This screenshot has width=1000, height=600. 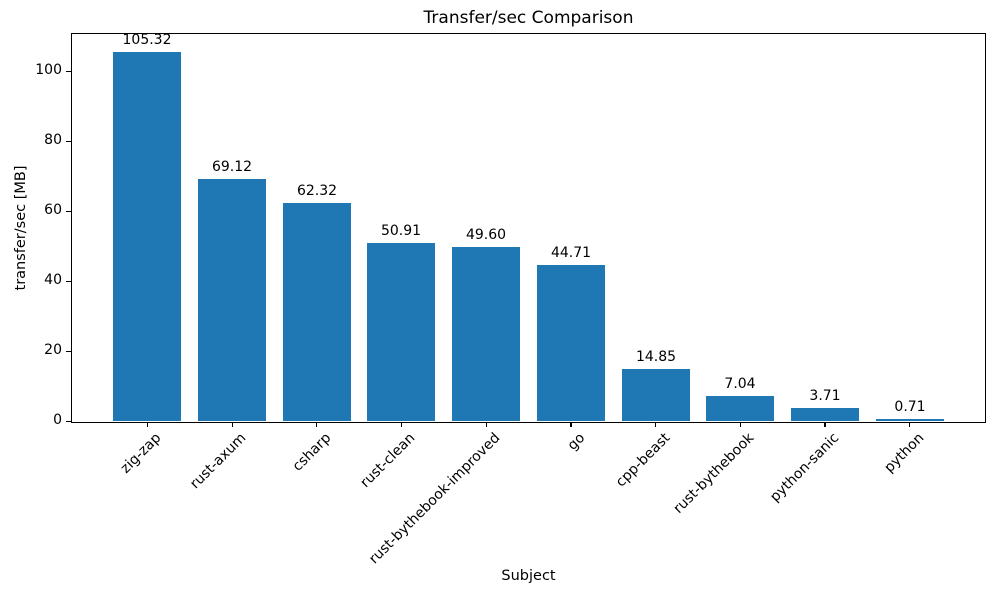 I want to click on y-tick-label: 0, so click(x=57, y=420).